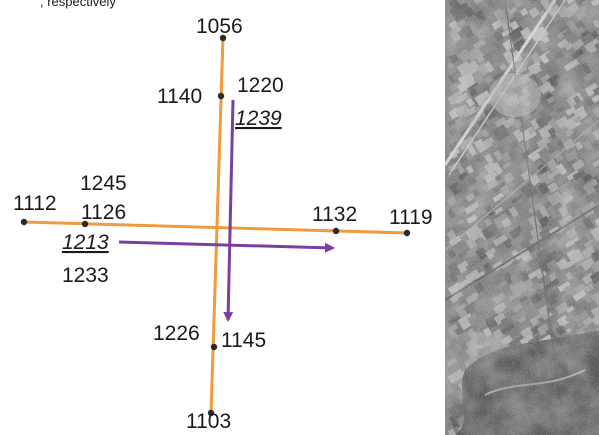 The width and height of the screenshot is (599, 435). Describe the element at coordinates (179, 96) in the screenshot. I see `label-vertical-upper-node: 1140` at that location.